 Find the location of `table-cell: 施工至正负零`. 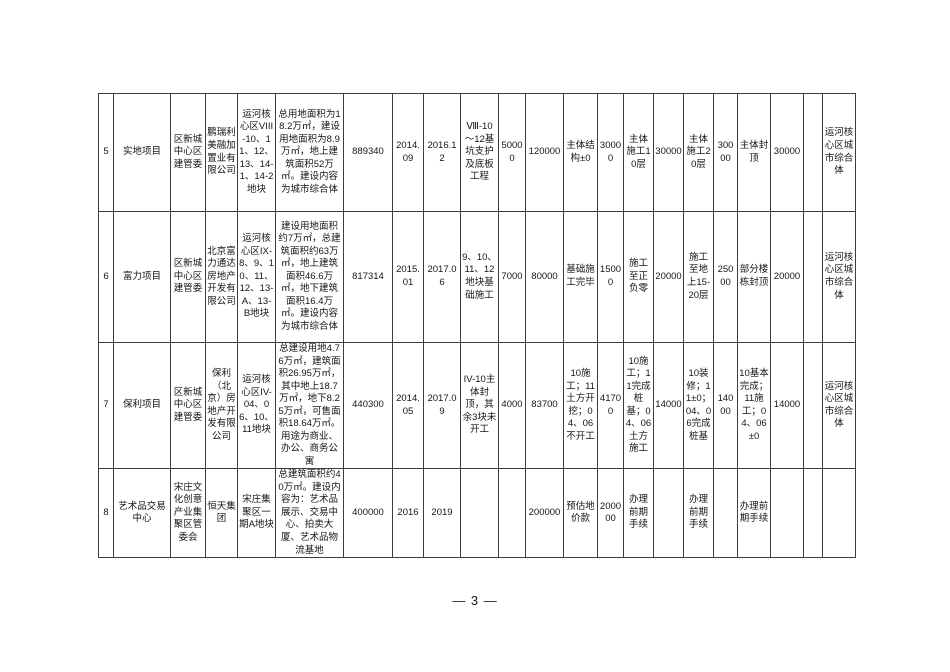

table-cell: 施工至正负零 is located at coordinates (638, 277).